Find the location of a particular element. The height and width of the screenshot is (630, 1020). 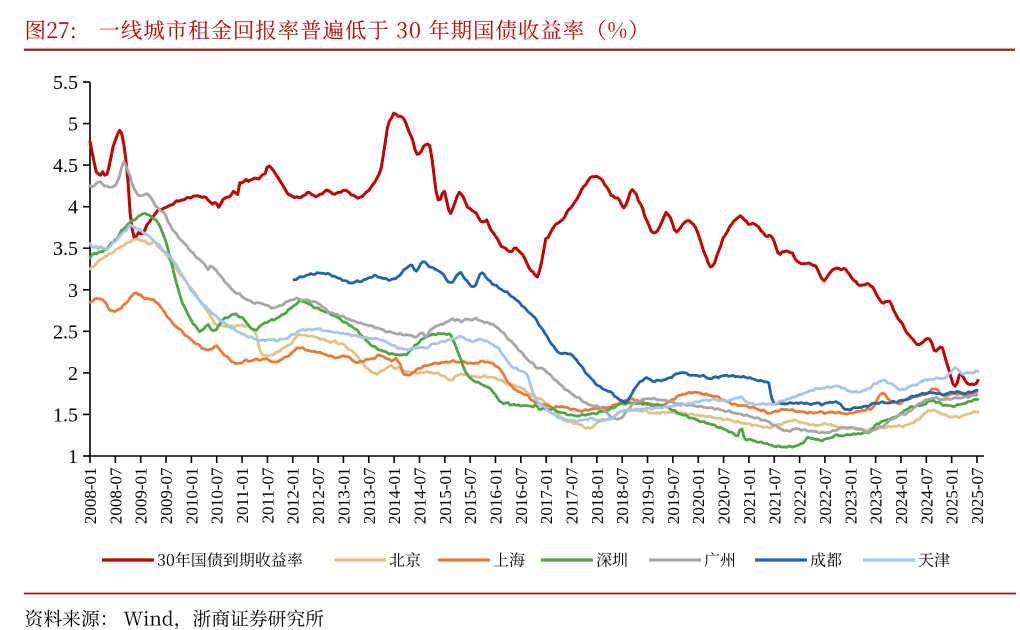

svg-text: 2020-01 is located at coordinates (698, 496).